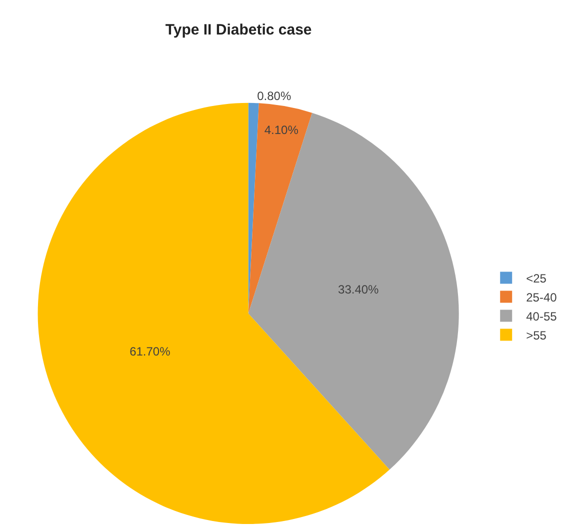 This screenshot has height=529, width=568. I want to click on legend-label: 40-55, so click(542, 316).